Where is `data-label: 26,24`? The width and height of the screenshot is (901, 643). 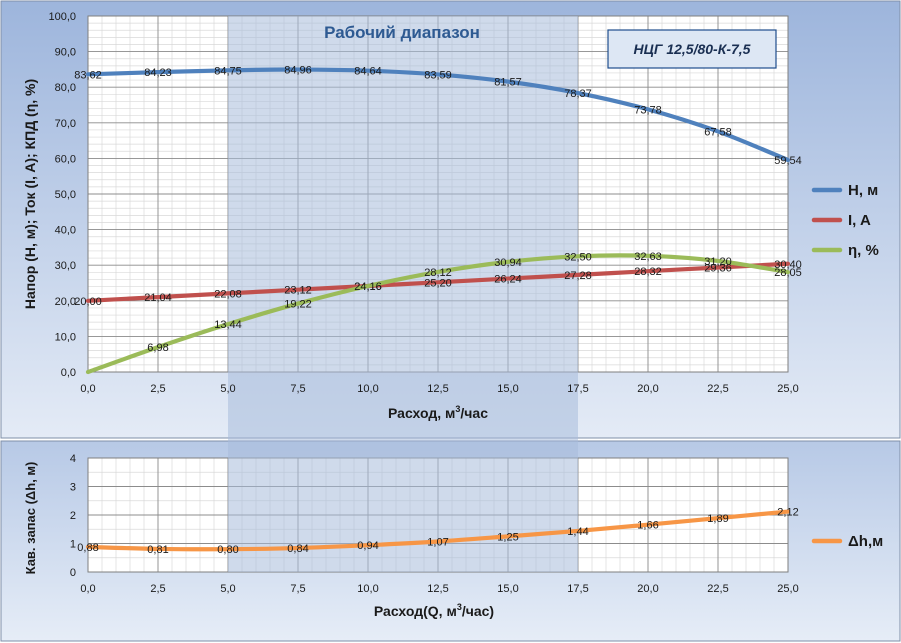 data-label: 26,24 is located at coordinates (508, 280).